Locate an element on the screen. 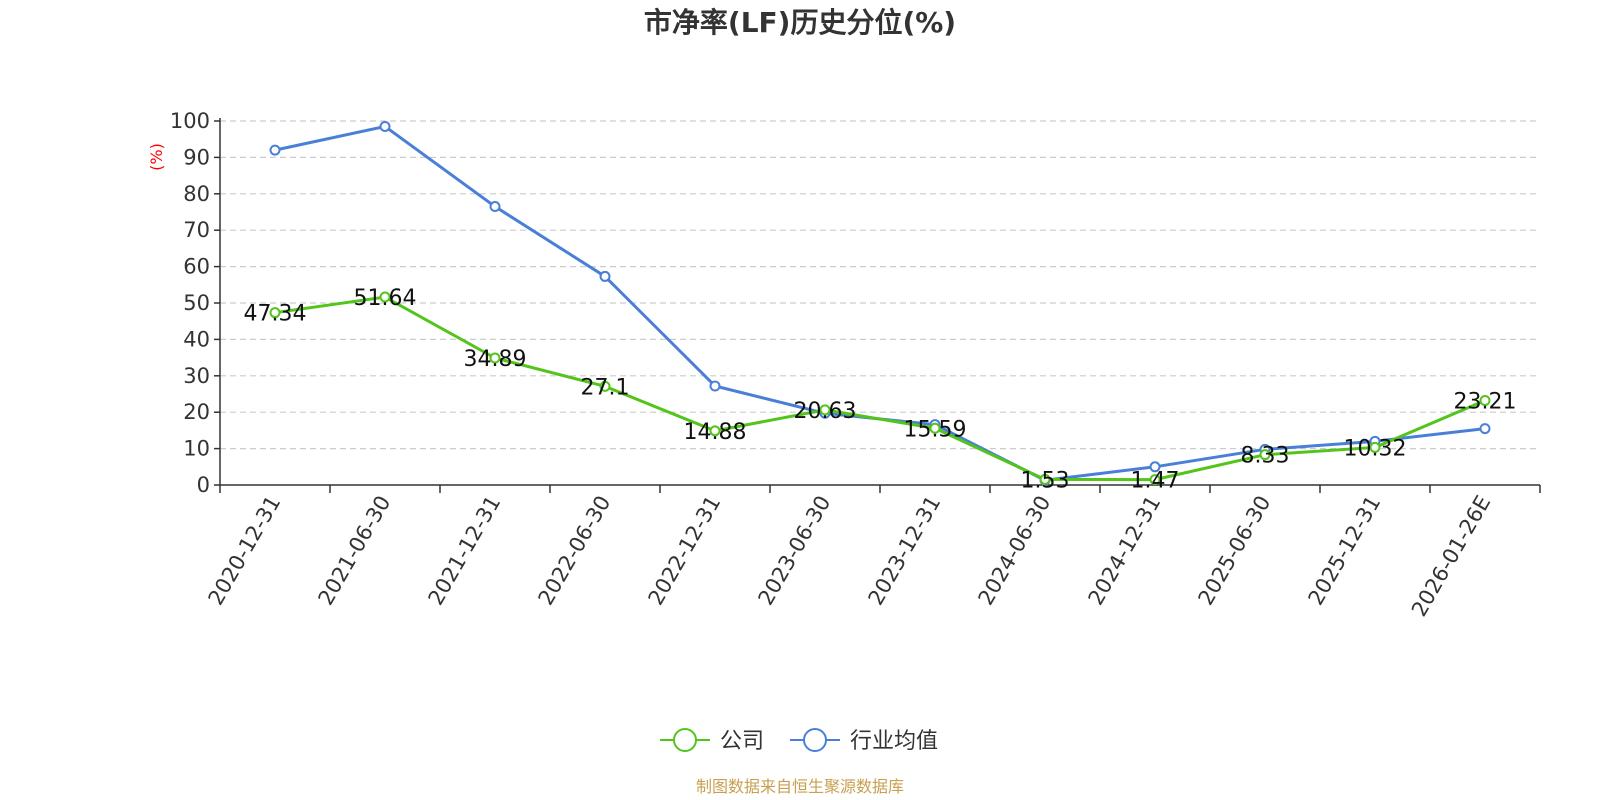  x-tick-label: 2021-06-30 is located at coordinates (355, 551).